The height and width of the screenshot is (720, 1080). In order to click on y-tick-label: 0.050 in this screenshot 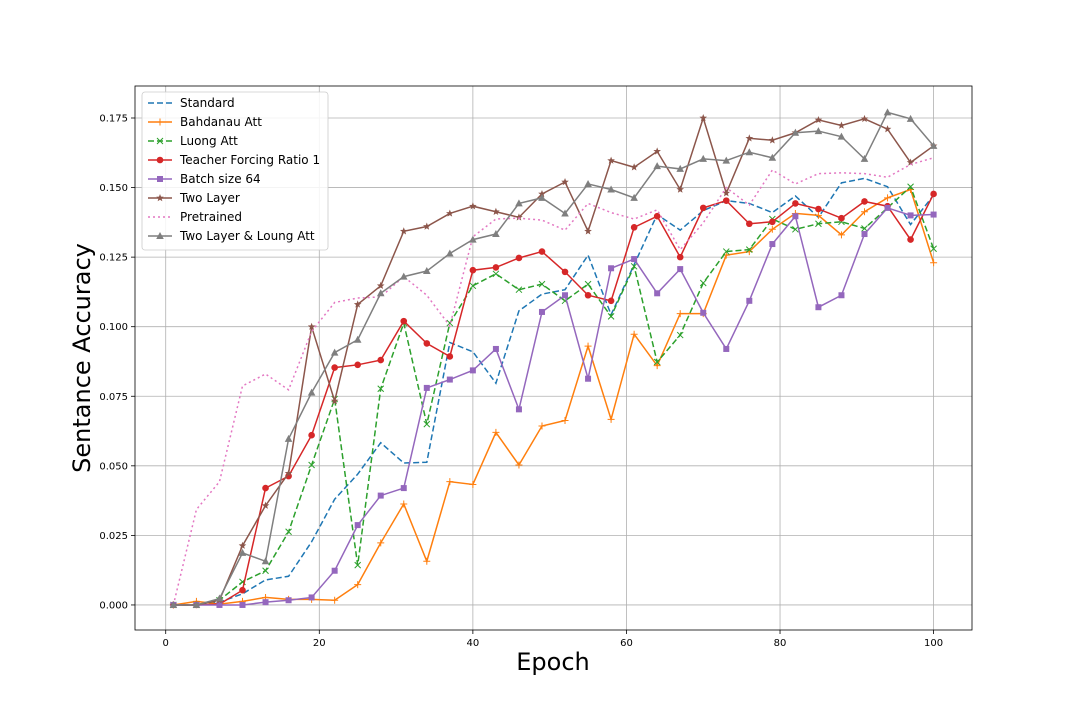, I will do `click(113, 466)`.